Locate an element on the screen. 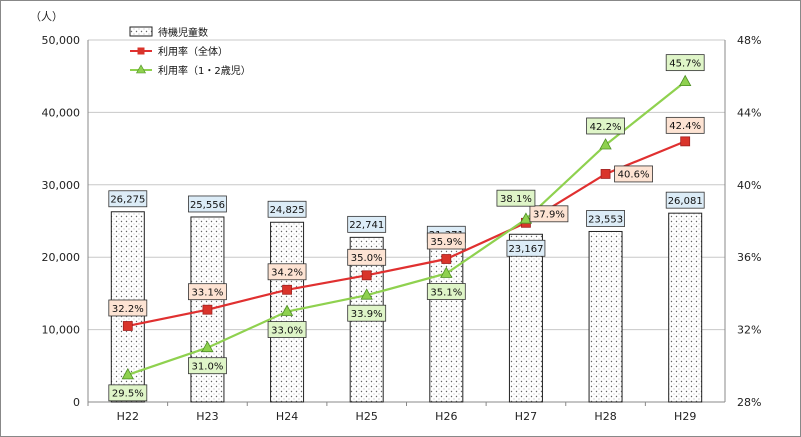 The image size is (801, 437). total-rate-label: 35.9% is located at coordinates (446, 242).